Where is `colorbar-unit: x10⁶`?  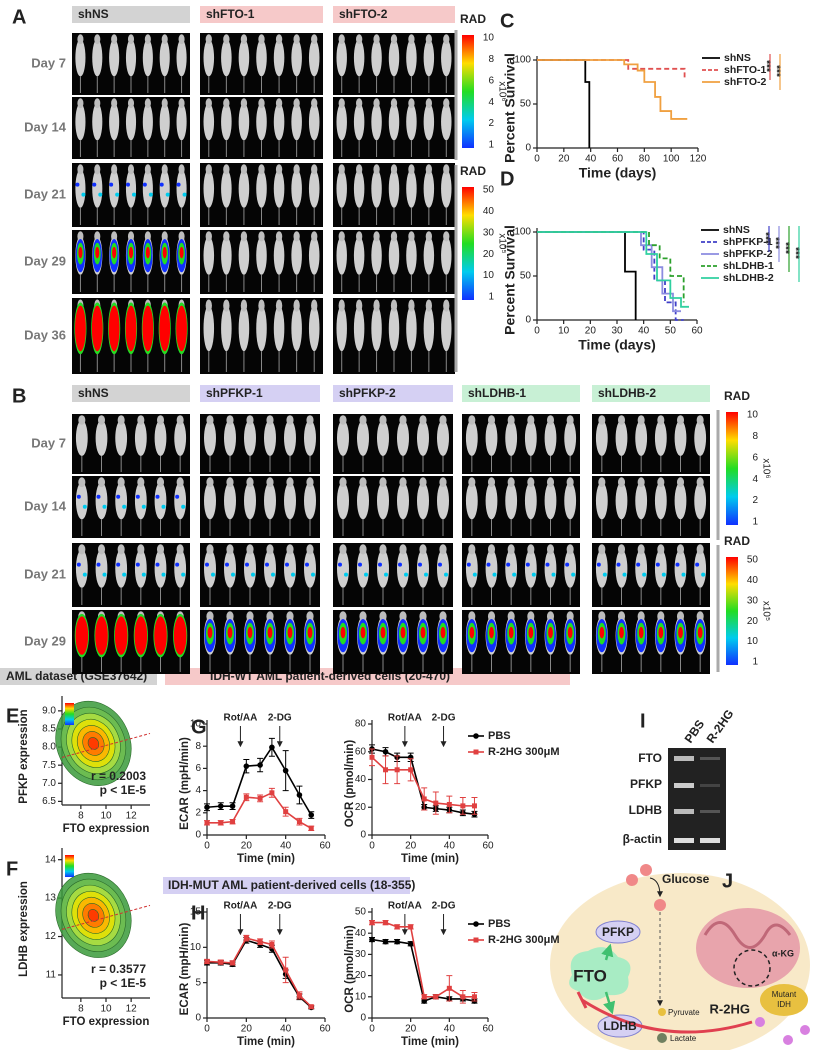
colorbar-unit: x10⁶ is located at coordinates (501, 91).